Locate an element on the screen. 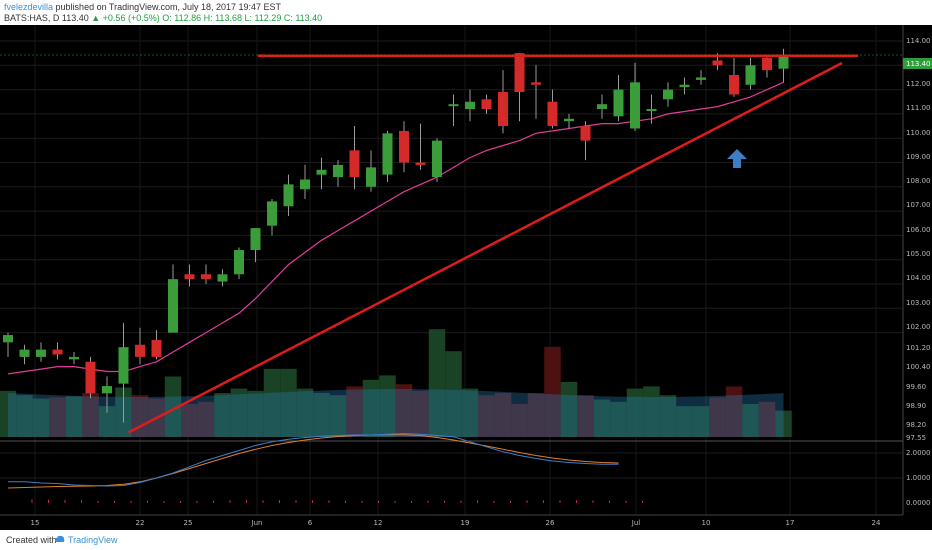  time-axis-label: 22 is located at coordinates (140, 523).